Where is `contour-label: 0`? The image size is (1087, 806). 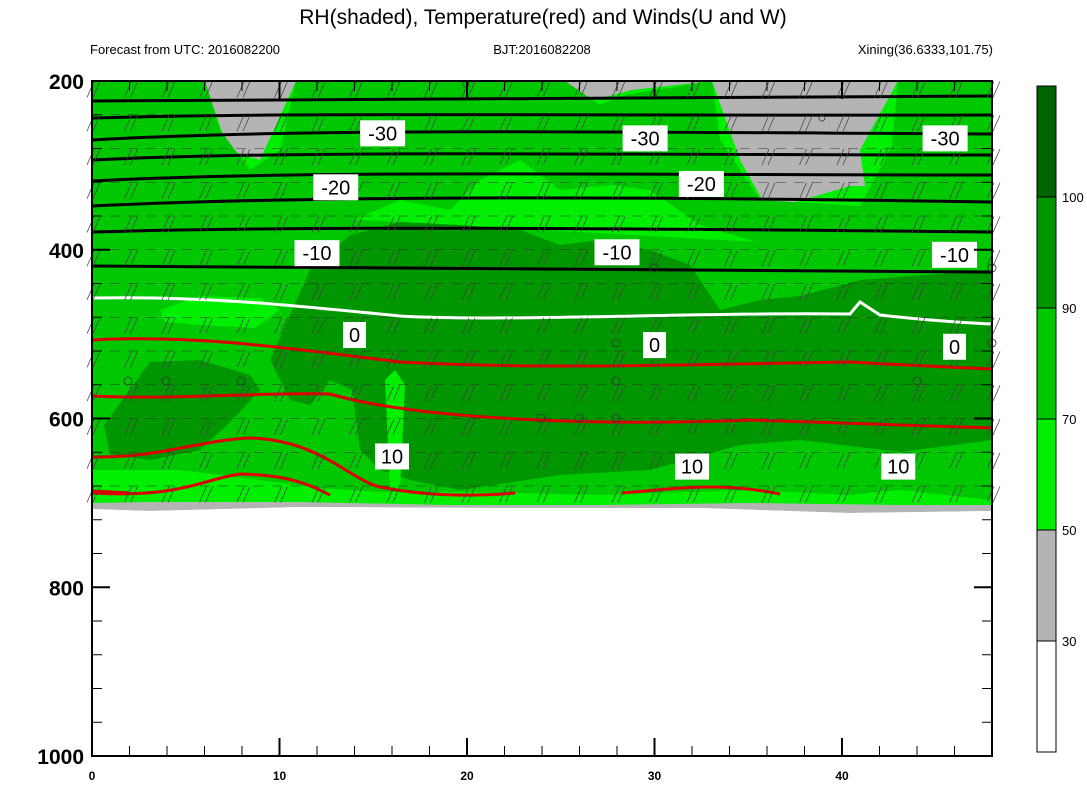 contour-label: 0 is located at coordinates (354, 336).